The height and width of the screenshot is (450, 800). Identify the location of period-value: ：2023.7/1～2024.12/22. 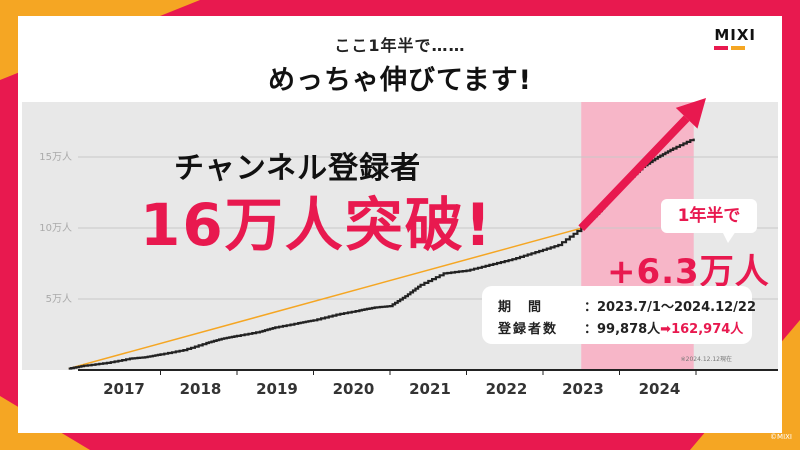
(670, 307).